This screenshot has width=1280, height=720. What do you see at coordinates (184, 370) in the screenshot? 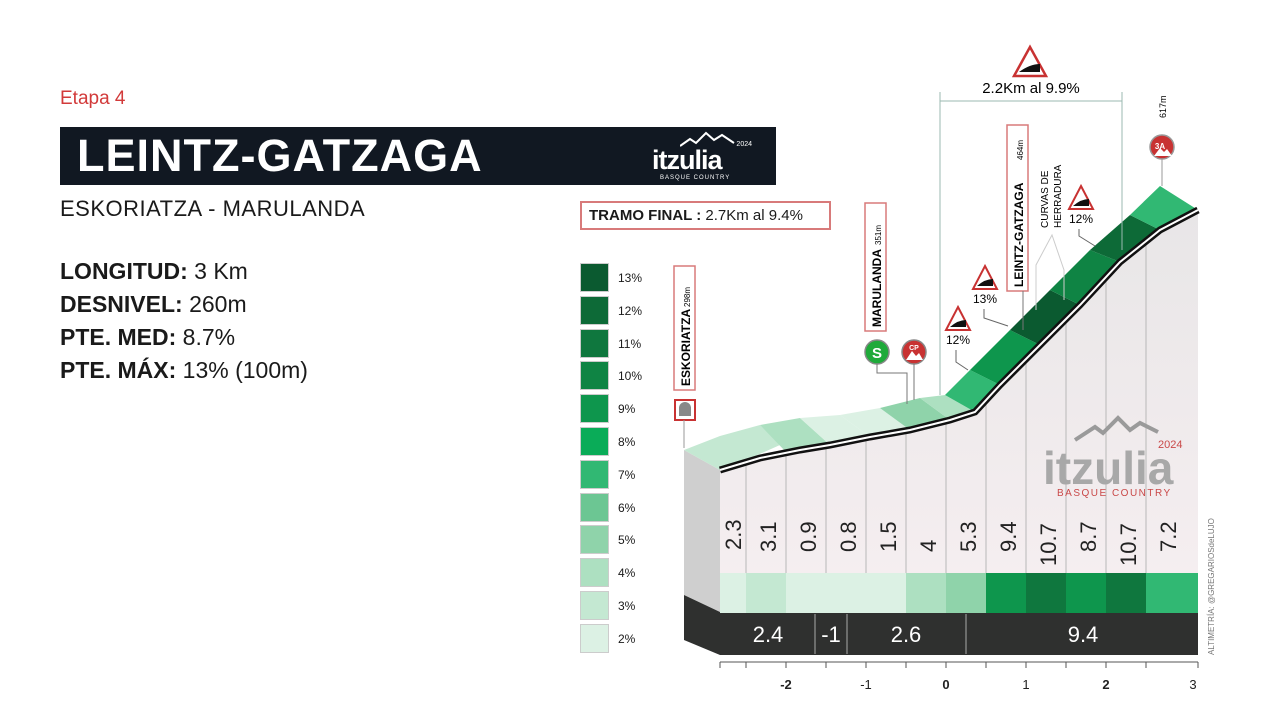
I see `stat-max-gradient: PTE. MÁX: 13% (100m)` at bounding box center [184, 370].